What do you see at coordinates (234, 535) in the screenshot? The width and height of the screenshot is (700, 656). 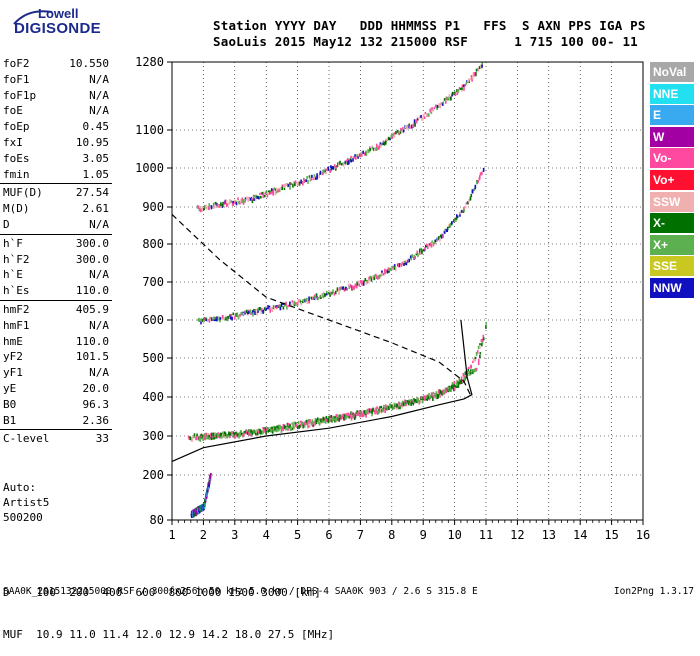 I see `x-tick-label: 3` at bounding box center [234, 535].